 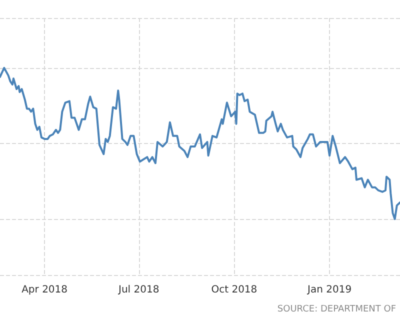 I want to click on x-tick-label: Oct 2018, so click(x=234, y=290).